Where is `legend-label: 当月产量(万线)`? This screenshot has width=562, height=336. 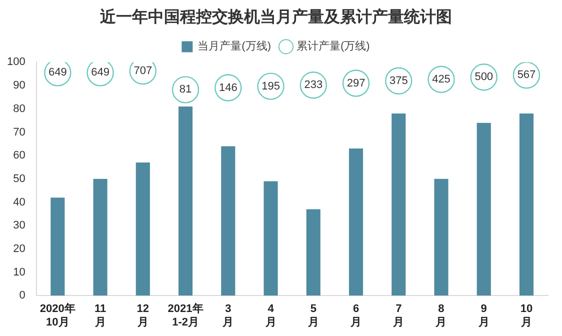 legend-label: 当月产量(万线) is located at coordinates (234, 46).